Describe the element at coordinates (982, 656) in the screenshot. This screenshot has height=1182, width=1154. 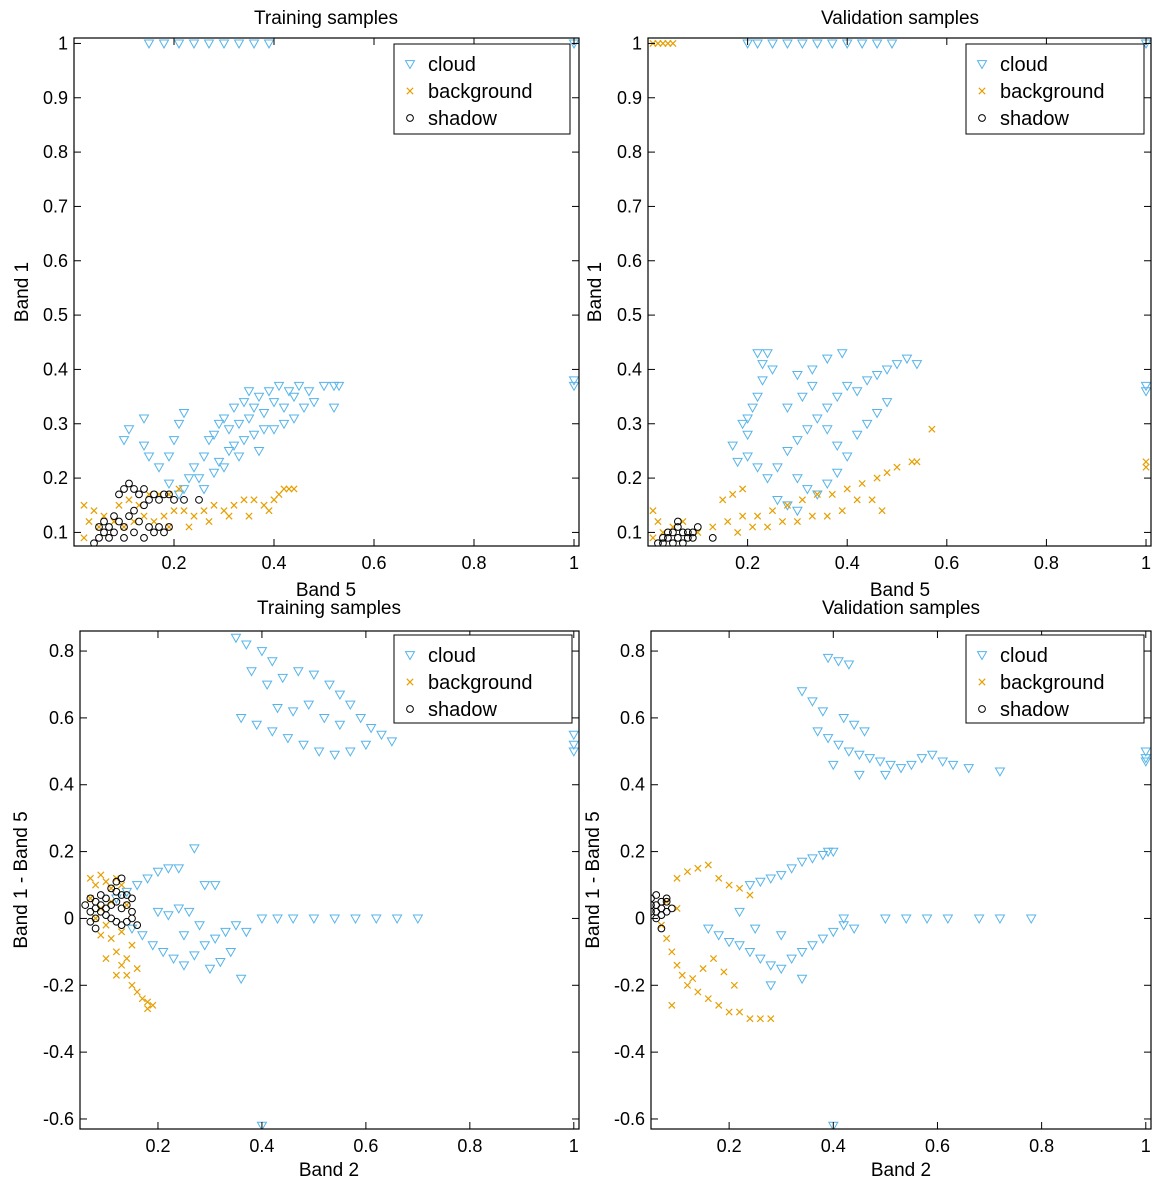
I see `cloud-legend-icon` at that location.